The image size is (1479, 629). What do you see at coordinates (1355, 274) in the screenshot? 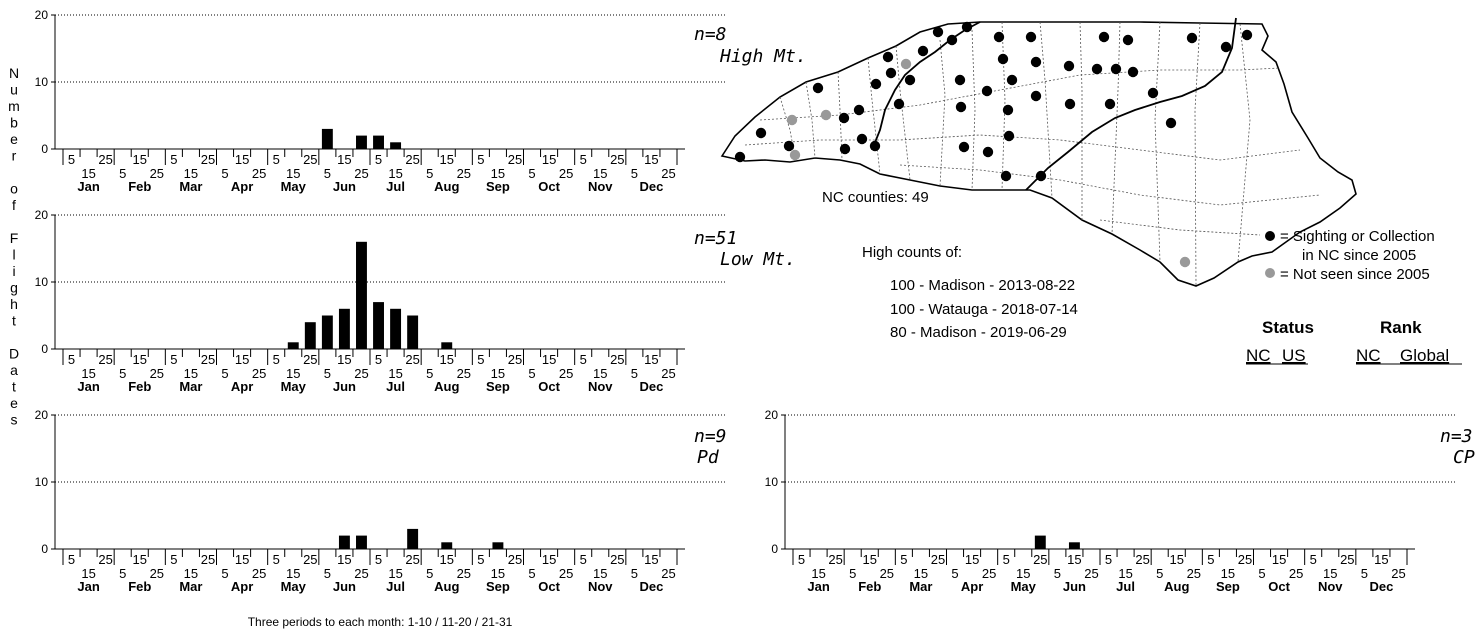
I see `legend-not-seen-label: = Not seen since 2005` at bounding box center [1355, 274].